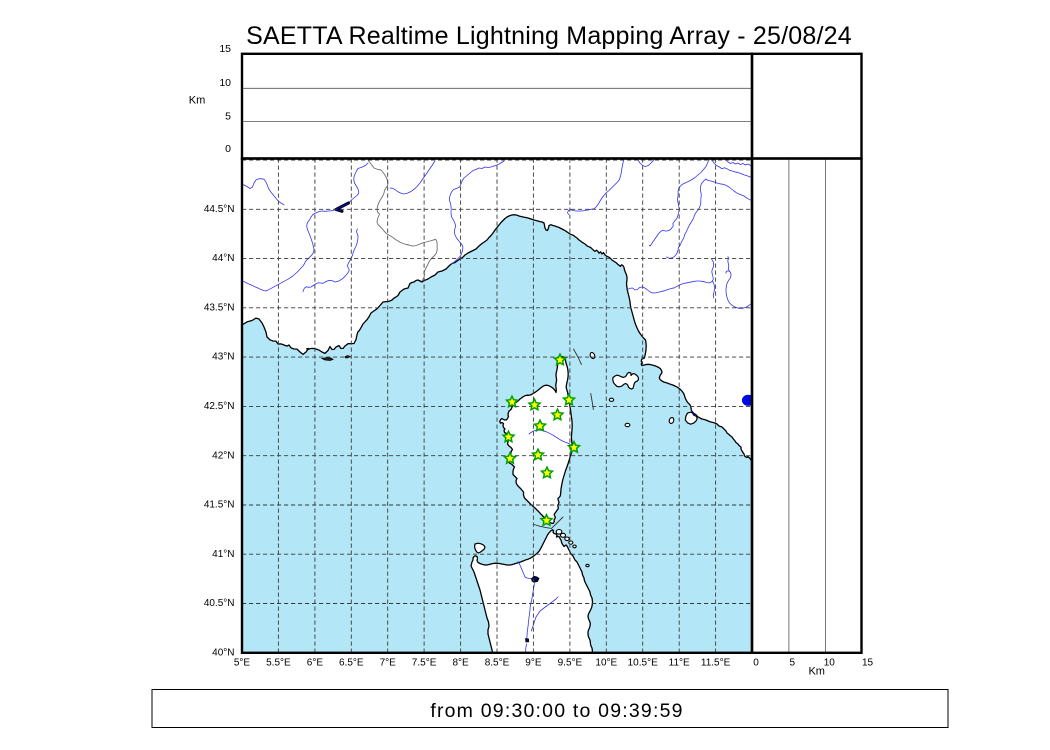 The height and width of the screenshot is (750, 1050). What do you see at coordinates (219, 307) in the screenshot?
I see `svg-text: 43.5°N` at bounding box center [219, 307].